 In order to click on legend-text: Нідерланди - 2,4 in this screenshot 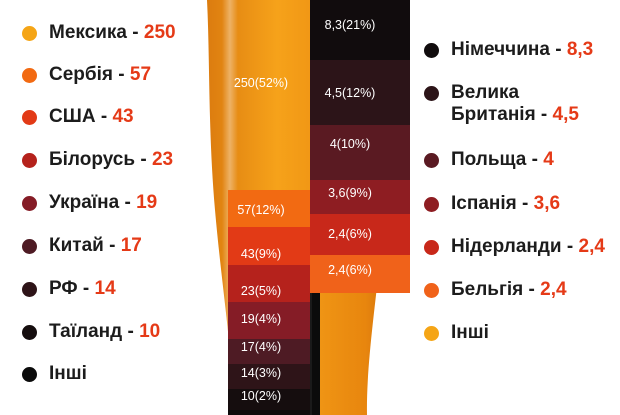, I will do `click(528, 247)`.